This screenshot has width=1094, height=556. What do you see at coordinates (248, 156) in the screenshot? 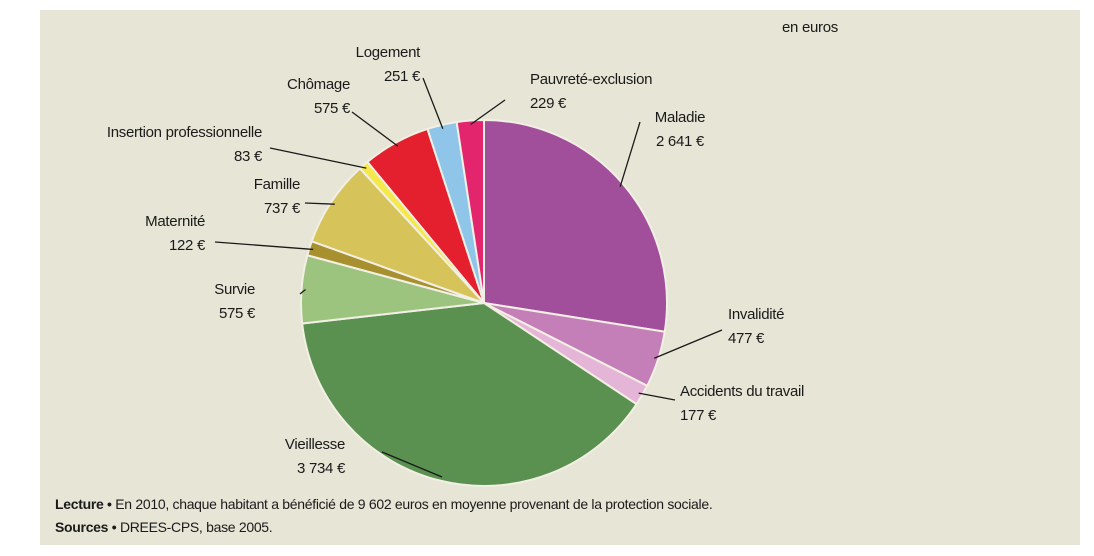
I see `slice-value-label: 83 €` at bounding box center [248, 156].